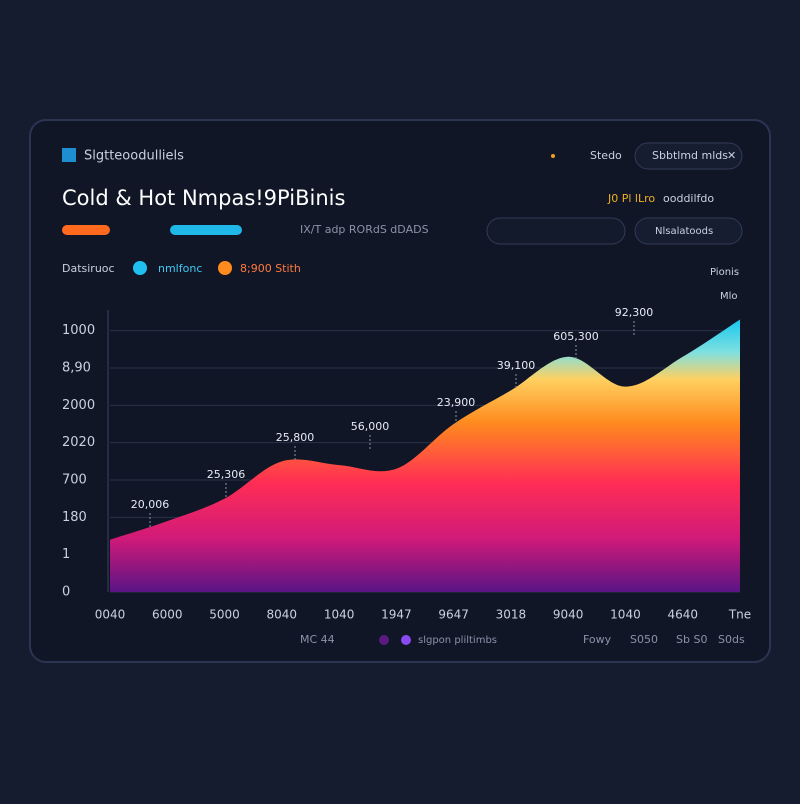 The width and height of the screenshot is (800, 804). What do you see at coordinates (553, 156) in the screenshot?
I see `status-dot` at bounding box center [553, 156].